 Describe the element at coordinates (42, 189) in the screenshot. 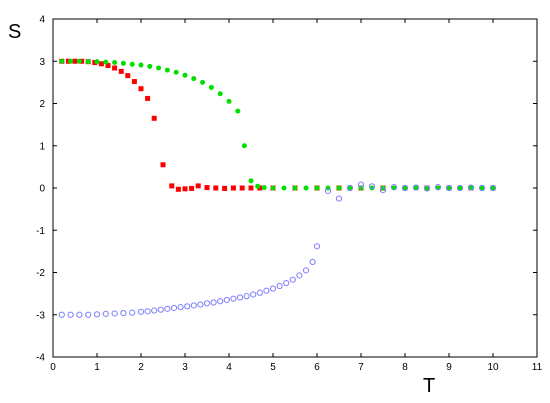

I see `y-tick-label: 0` at that location.